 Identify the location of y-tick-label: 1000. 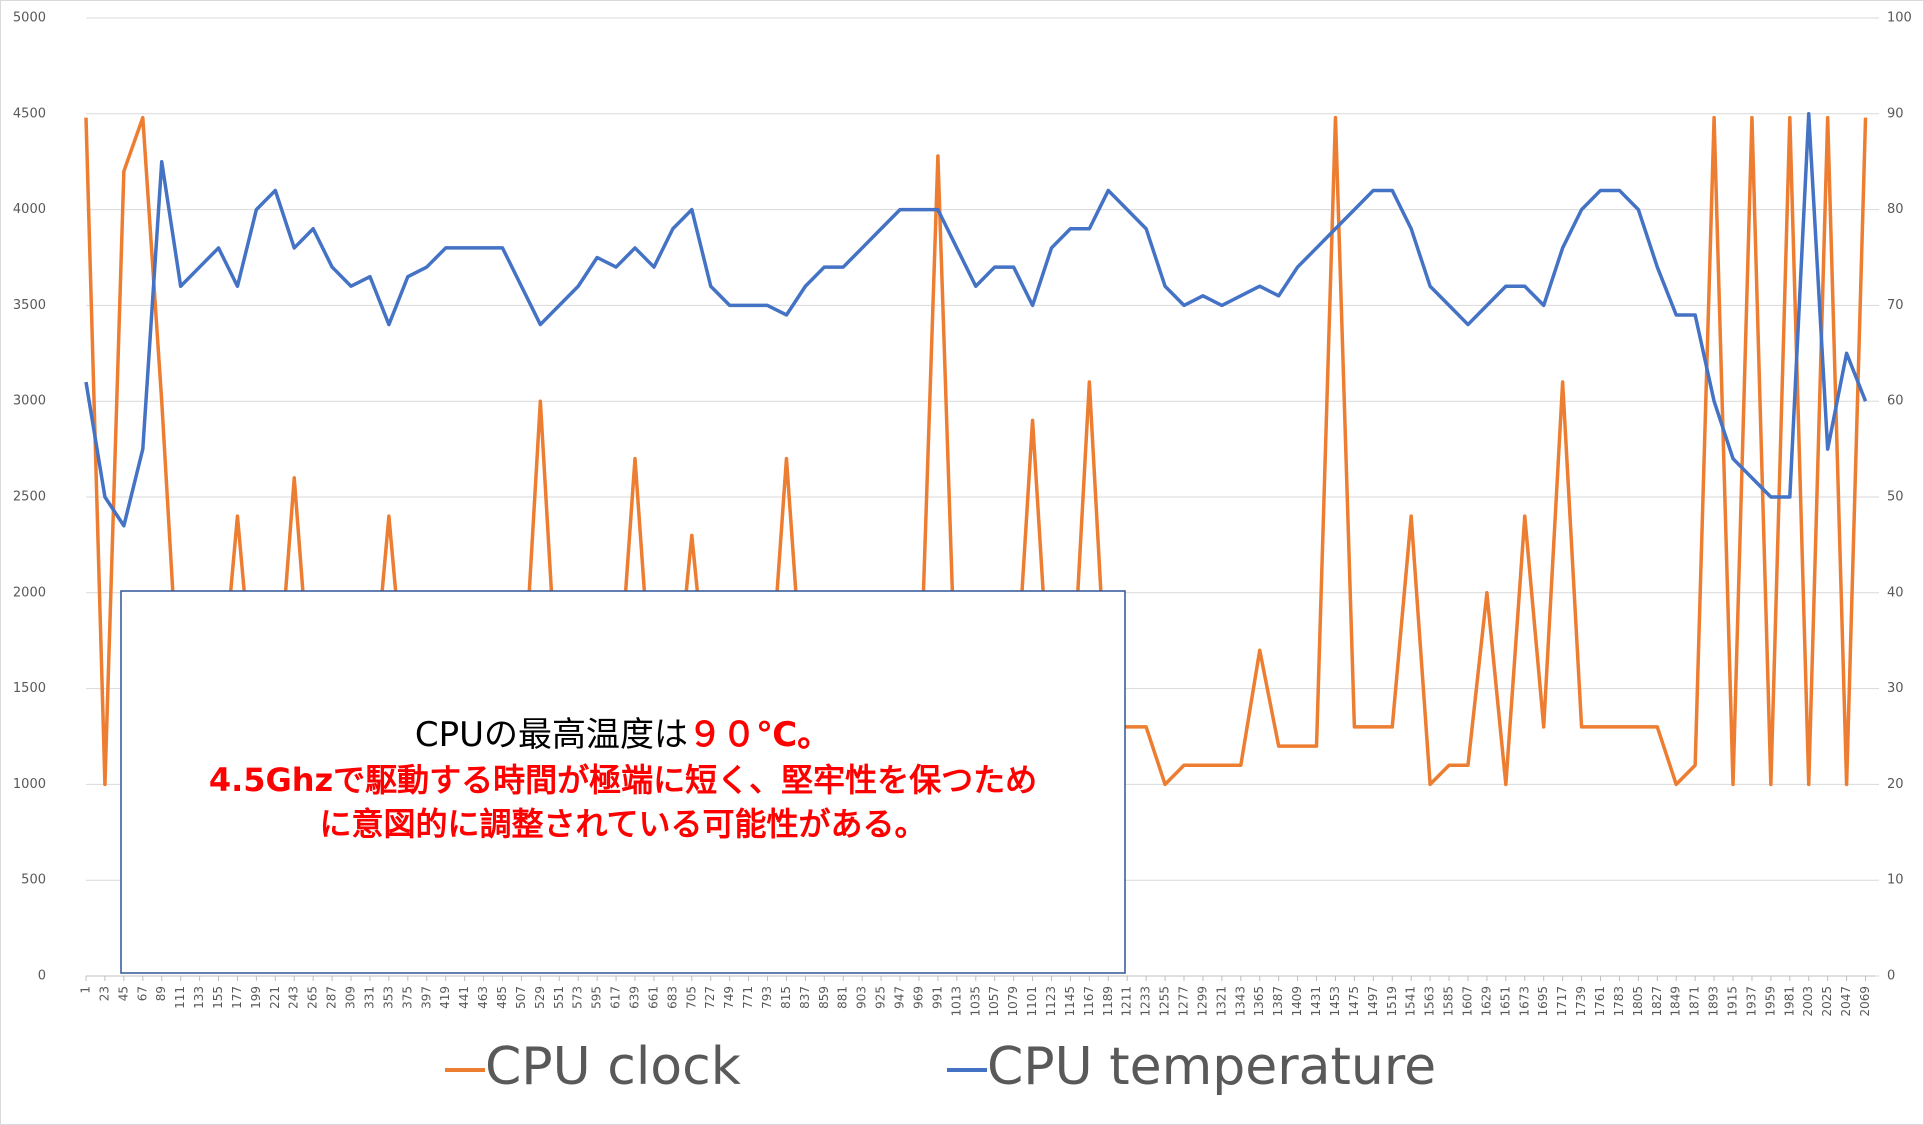
(29, 784).